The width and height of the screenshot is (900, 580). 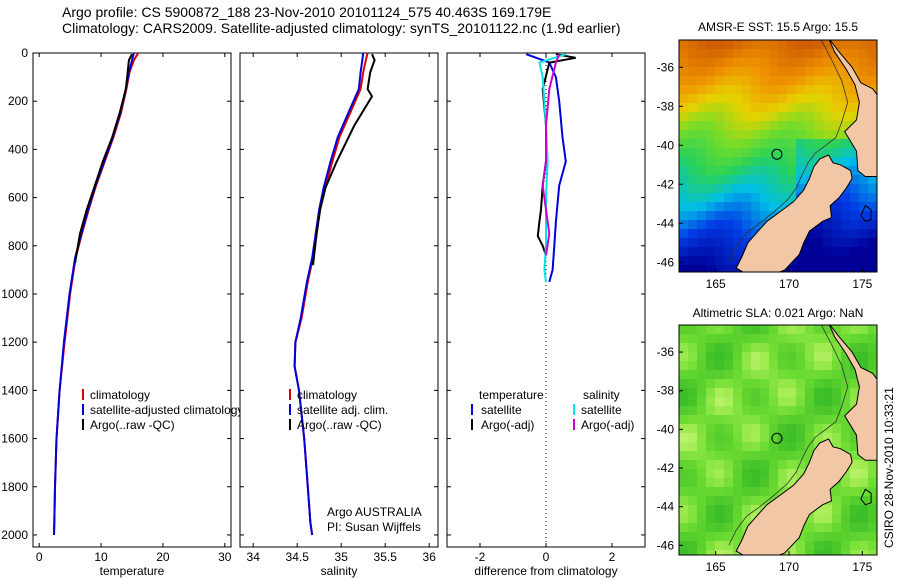 What do you see at coordinates (852, 393) in the screenshot?
I see `sla-north-island` at bounding box center [852, 393].